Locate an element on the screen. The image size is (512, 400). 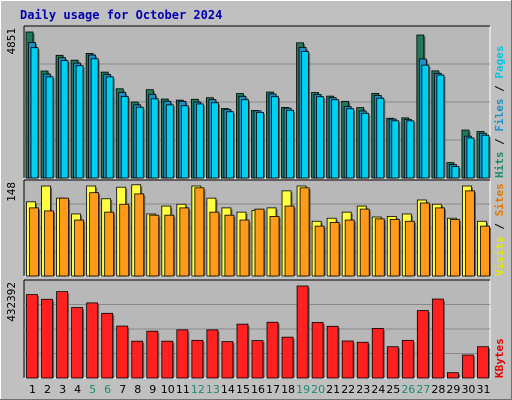
day-label-18: 18 is located at coordinates (288, 389).